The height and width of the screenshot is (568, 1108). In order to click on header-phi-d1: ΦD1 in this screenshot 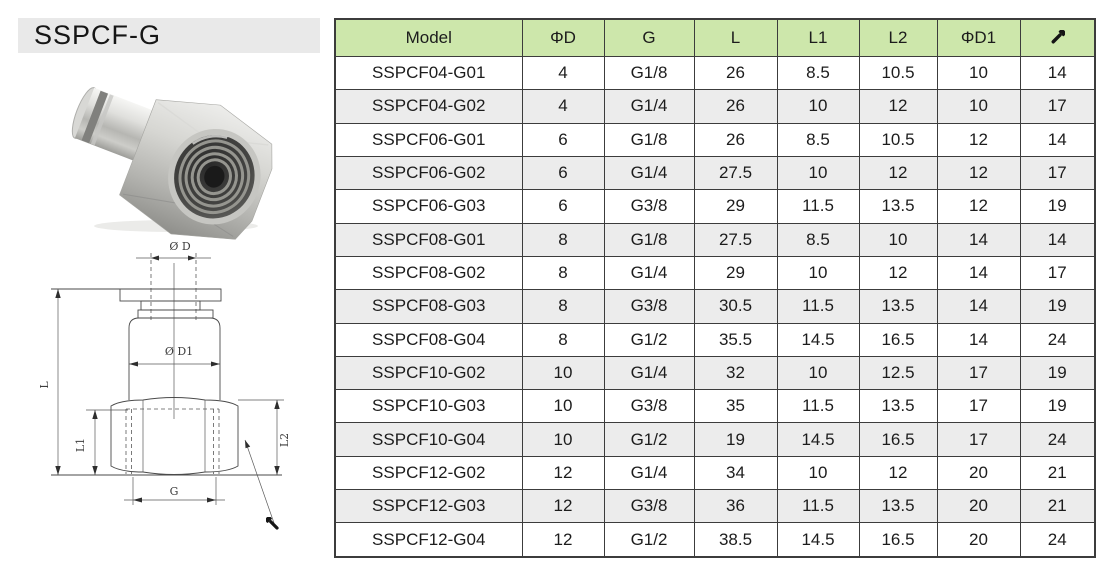, I will do `click(978, 37)`.